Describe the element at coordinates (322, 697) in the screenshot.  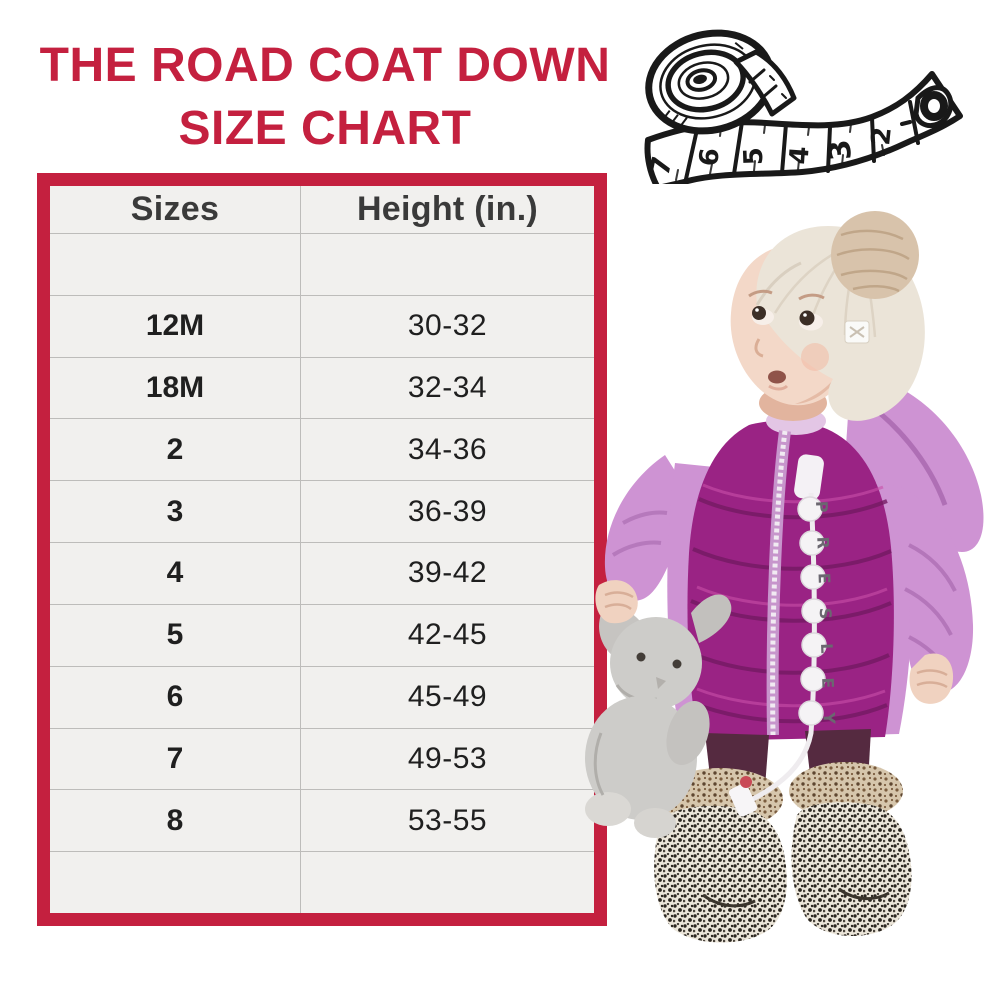
I see `table-row: 6 45-49` at that location.